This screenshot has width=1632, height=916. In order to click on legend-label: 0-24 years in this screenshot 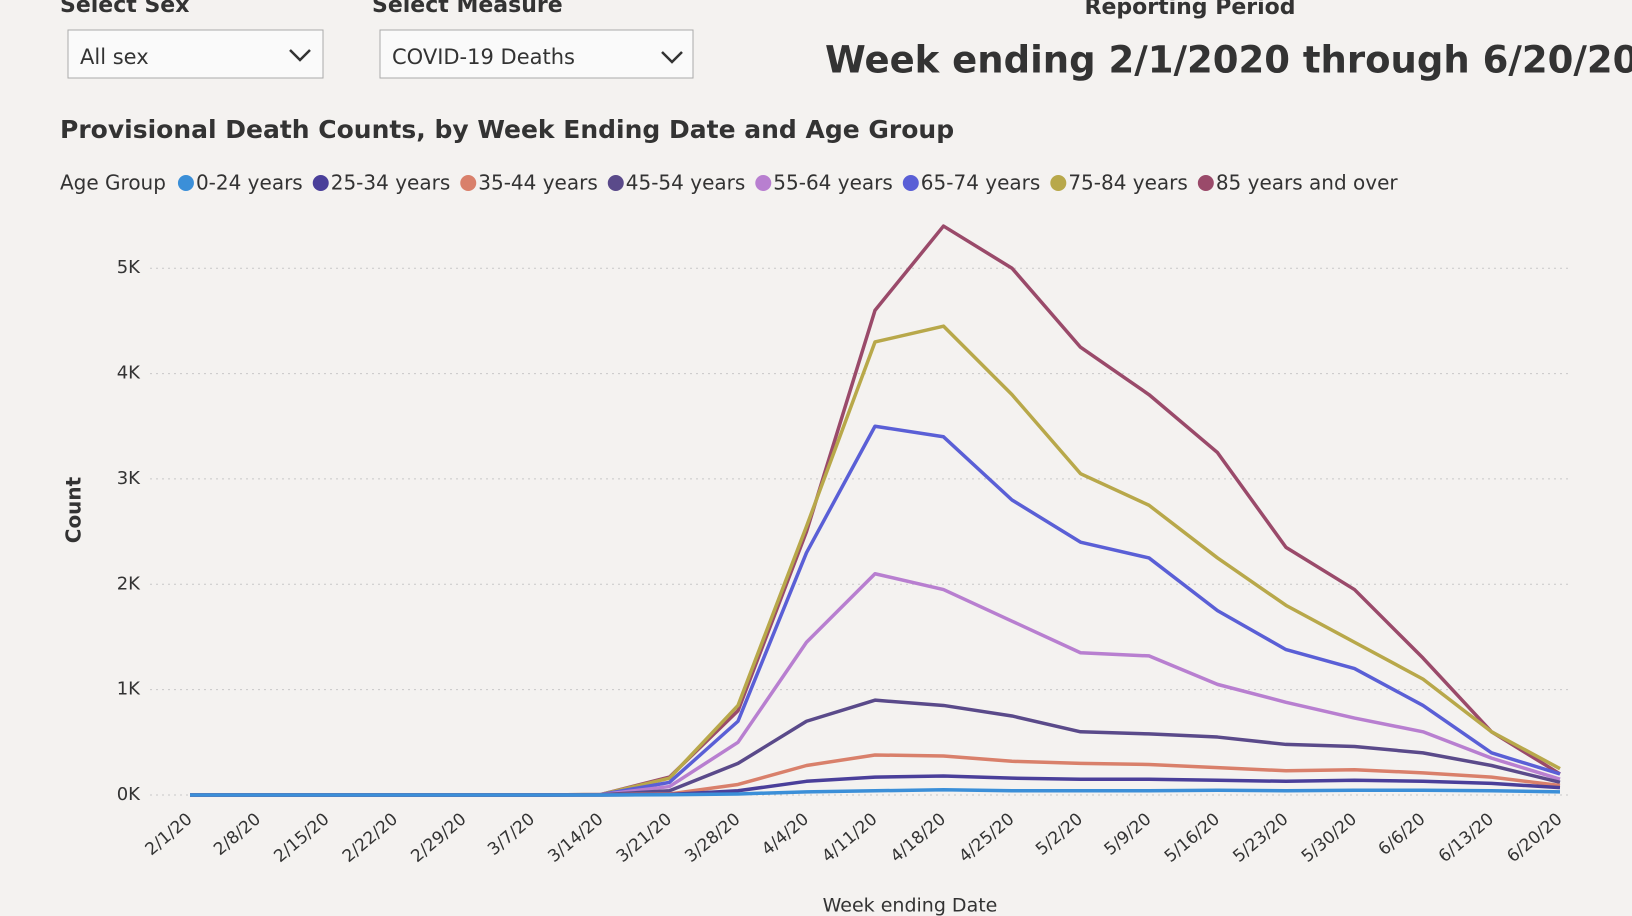, I will do `click(249, 183)`.